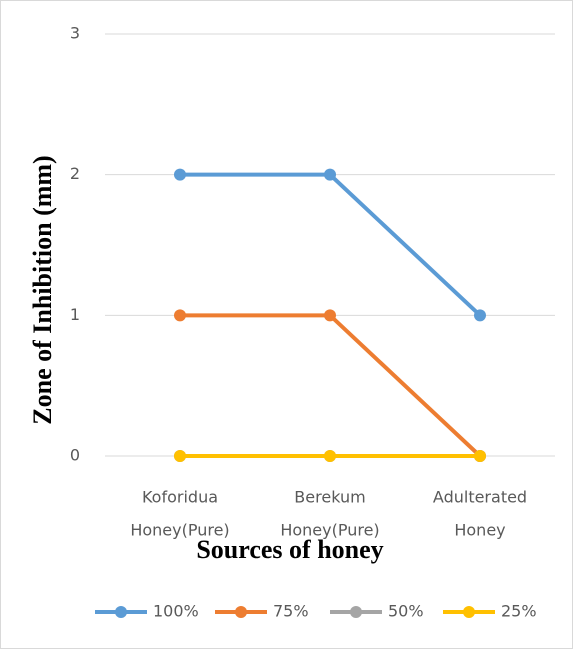 The image size is (573, 649). I want to click on y-tick-label: 1, so click(75, 314).